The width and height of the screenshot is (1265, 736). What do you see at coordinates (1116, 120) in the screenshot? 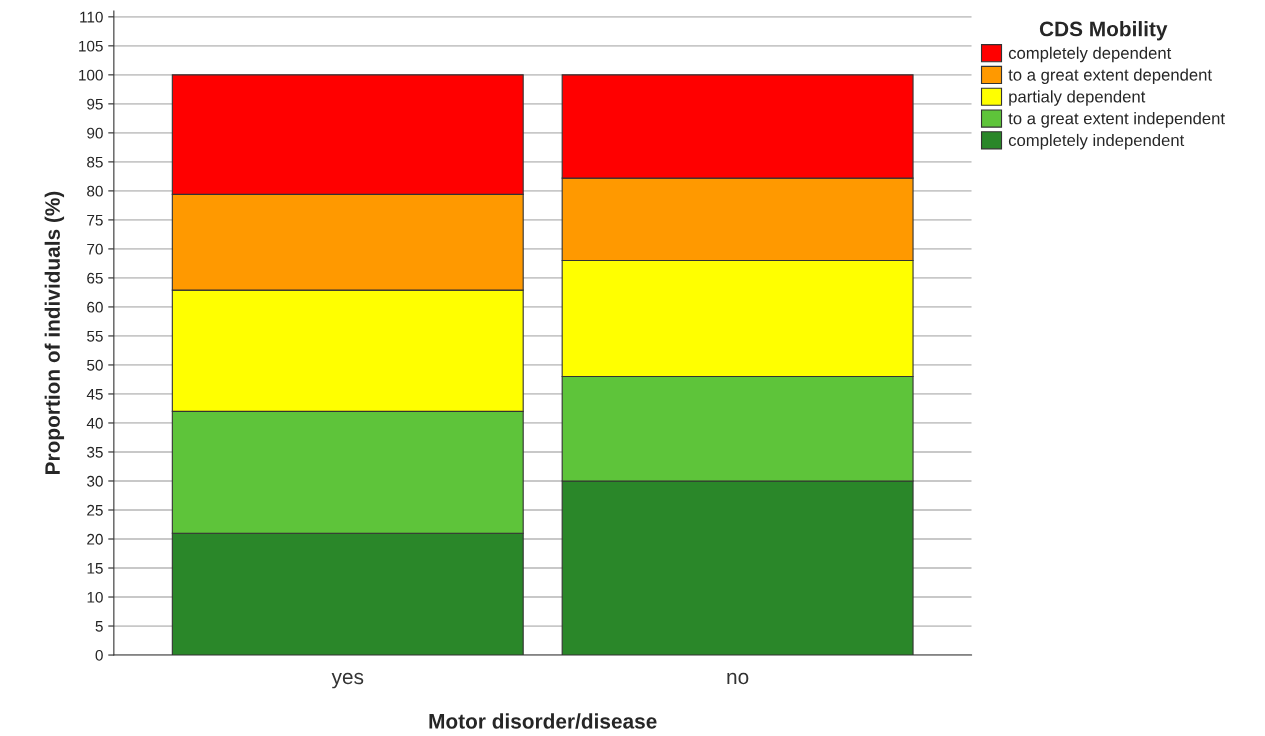
I see `legend-label: to a great extent independent` at bounding box center [1116, 120].